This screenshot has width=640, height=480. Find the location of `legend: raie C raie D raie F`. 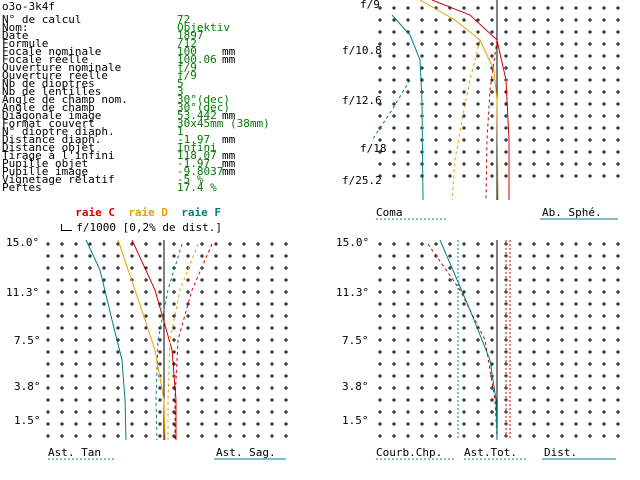

legend: raie C raie D raie F is located at coordinates (141, 208).